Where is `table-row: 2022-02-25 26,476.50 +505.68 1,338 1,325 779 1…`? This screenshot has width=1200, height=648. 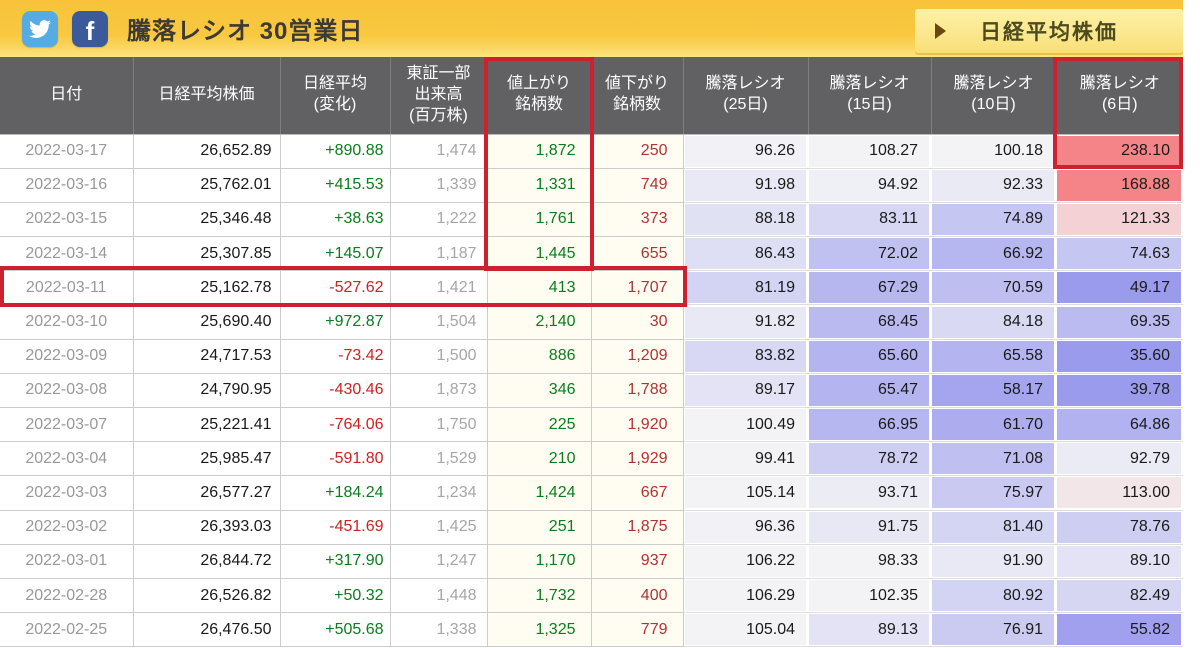
table-row: 2022-02-25 26,476.50 +505.68 1,338 1,325 779 1… is located at coordinates (591, 630).